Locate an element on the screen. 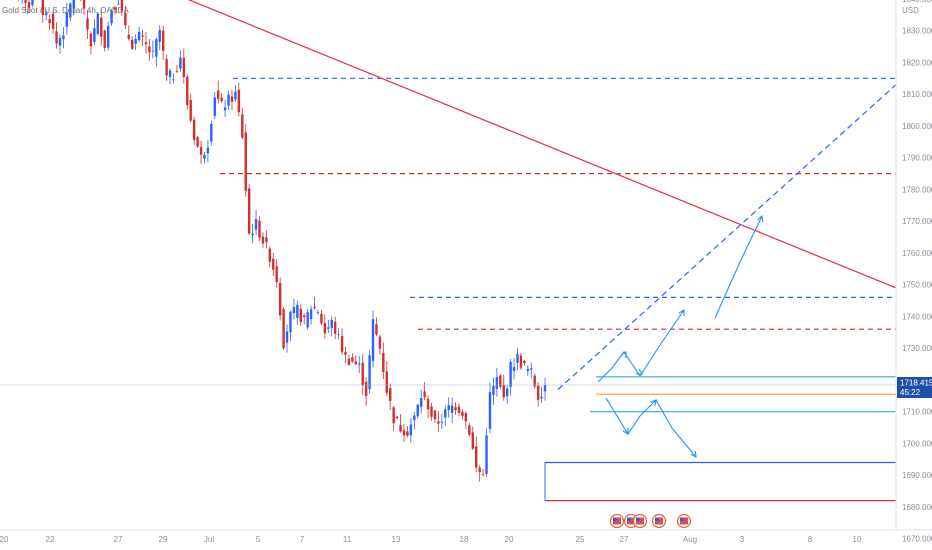 Image resolution: width=932 pixels, height=550 pixels. price-tick-label: 1830.000 is located at coordinates (917, 31).